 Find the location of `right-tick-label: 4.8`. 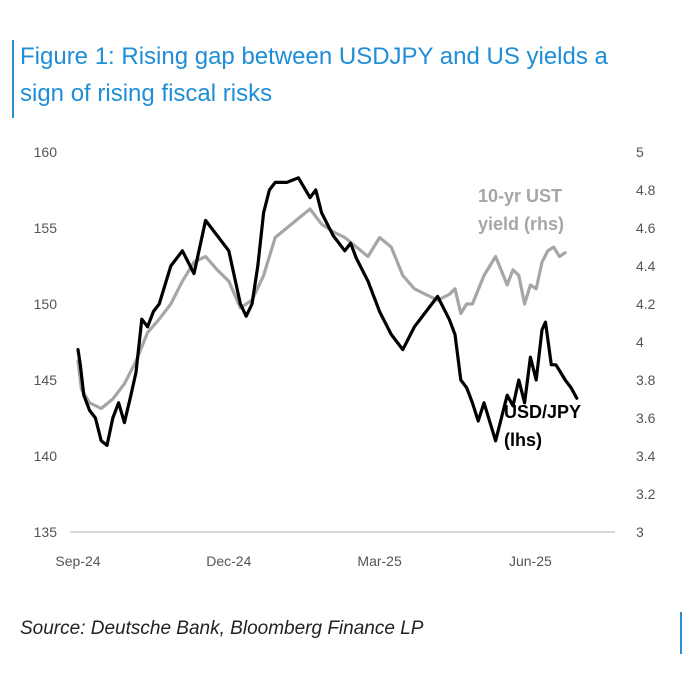

right-tick-label: 4.8 is located at coordinates (646, 190).